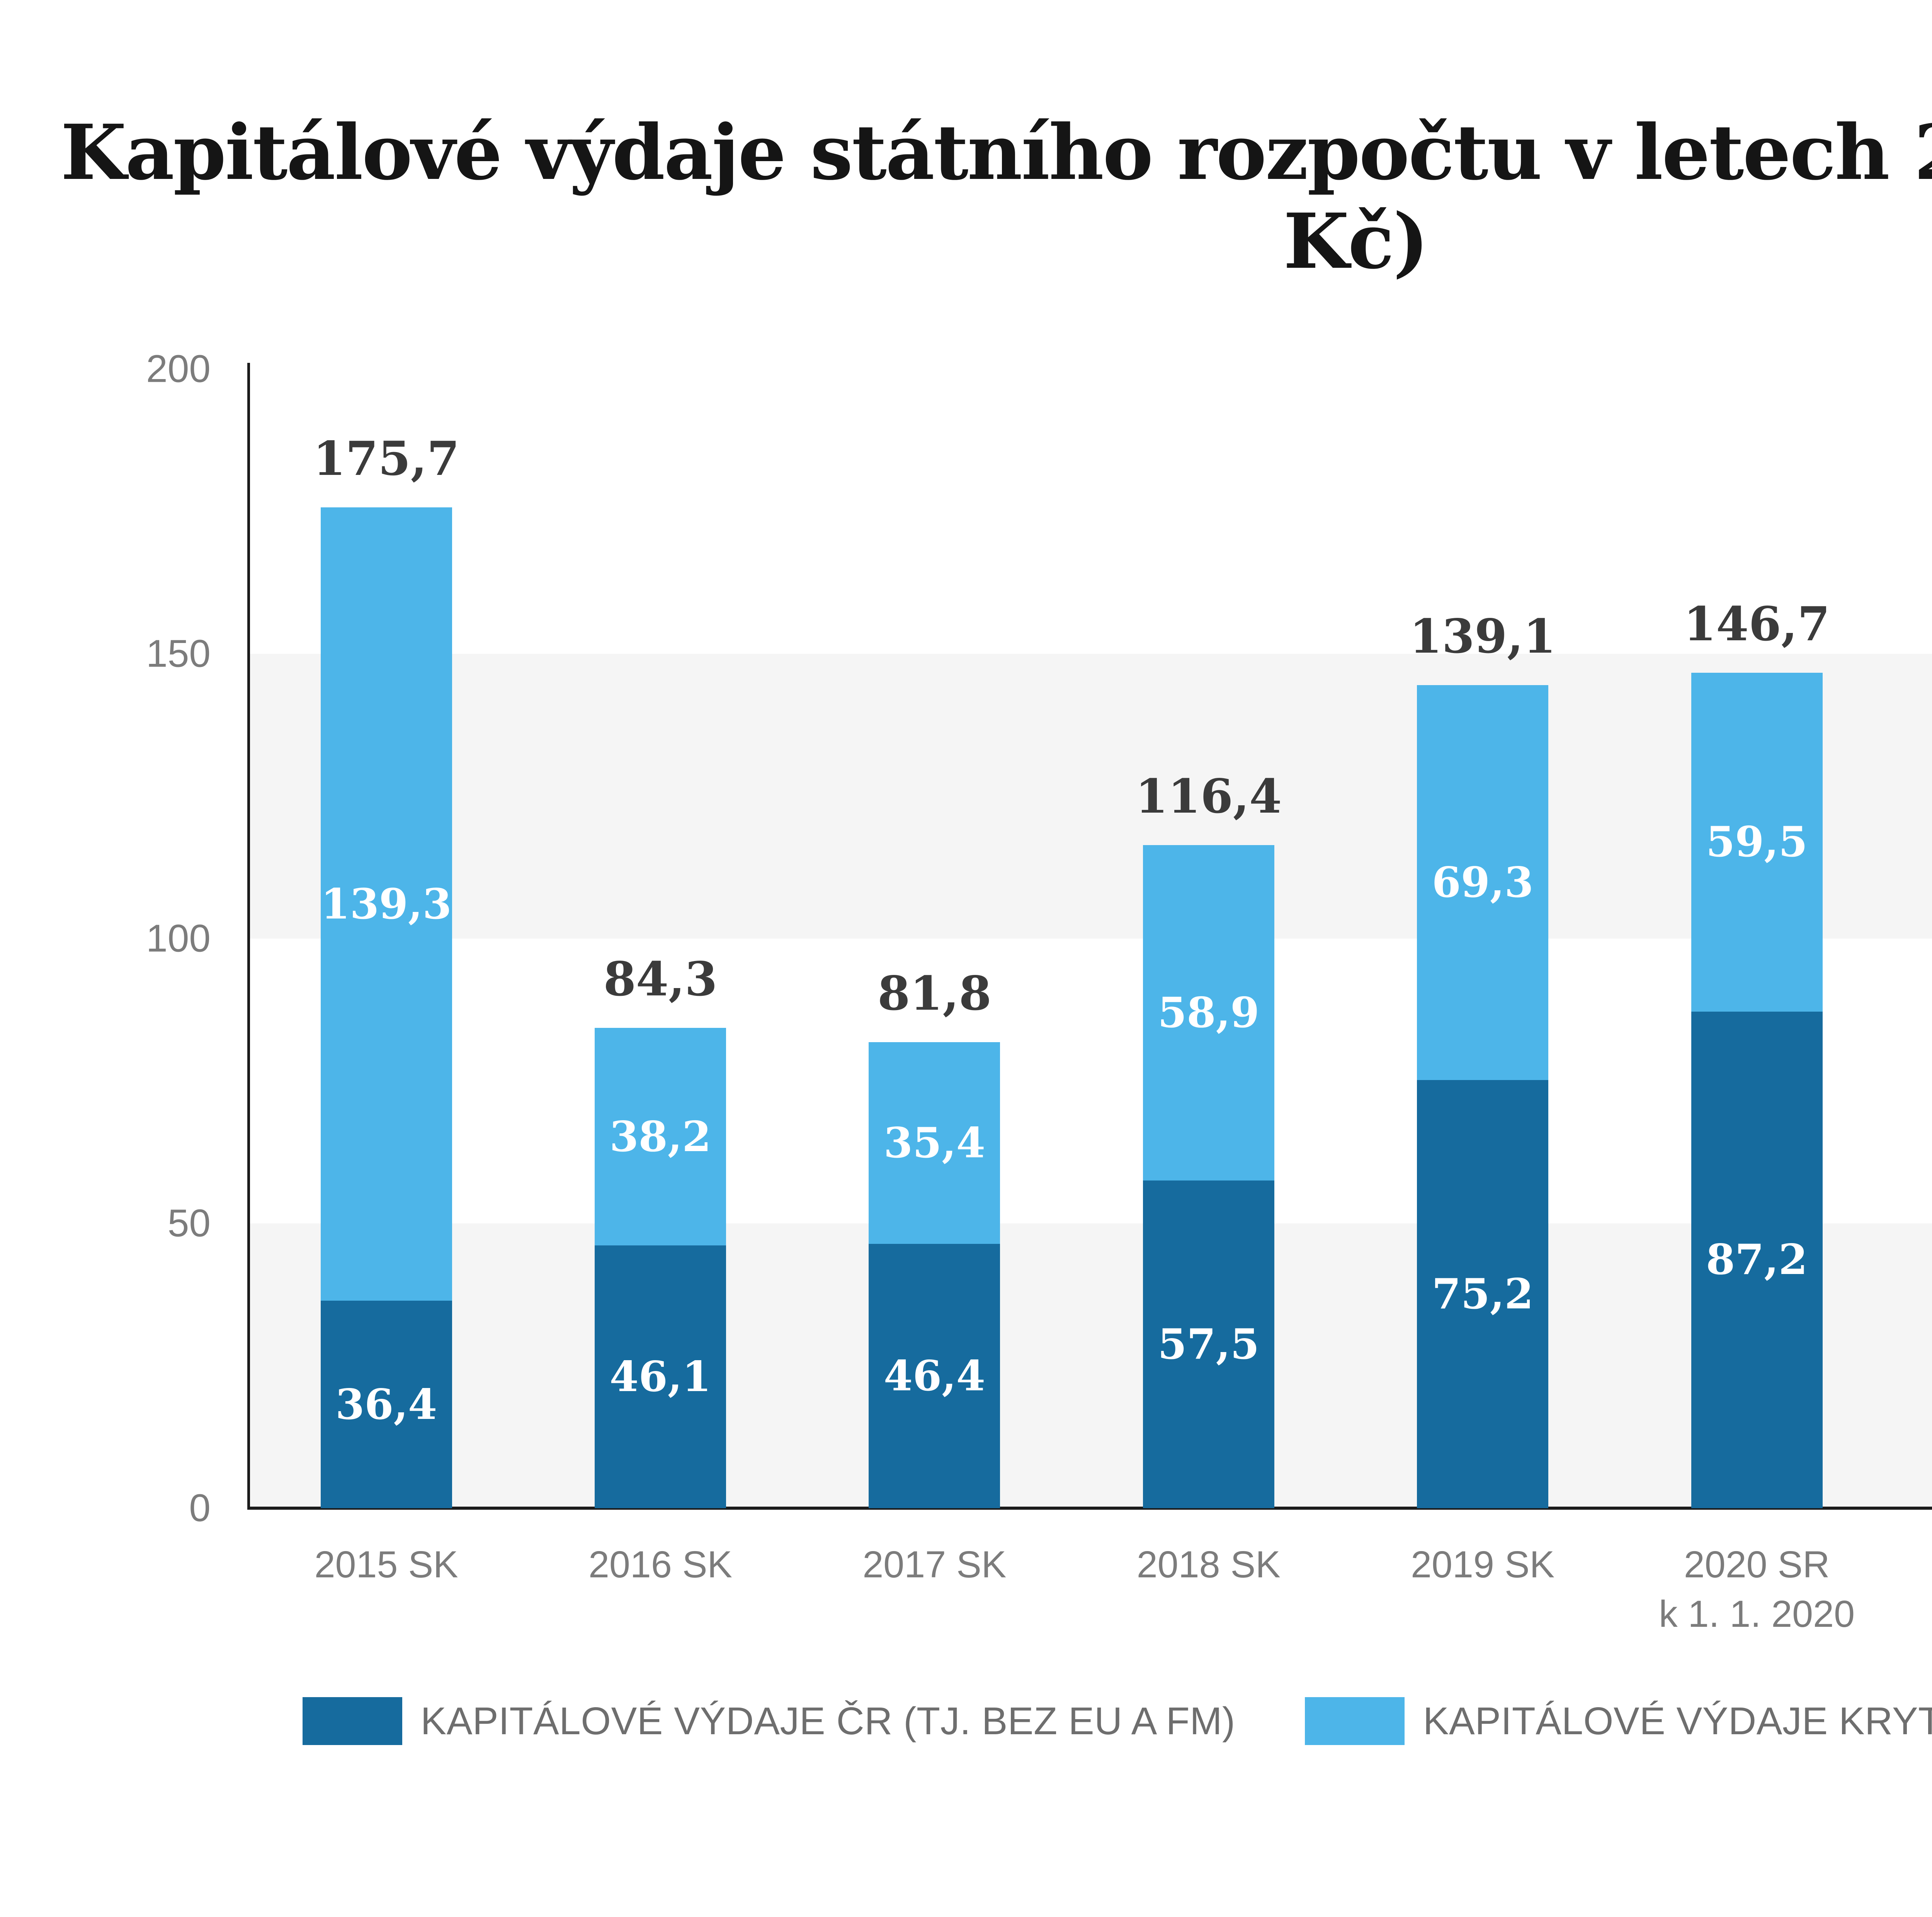 This screenshot has height=1917, width=1932. I want to click on bar-column: 35,4 46,4 81,8 2017 SK, so click(935, 977).